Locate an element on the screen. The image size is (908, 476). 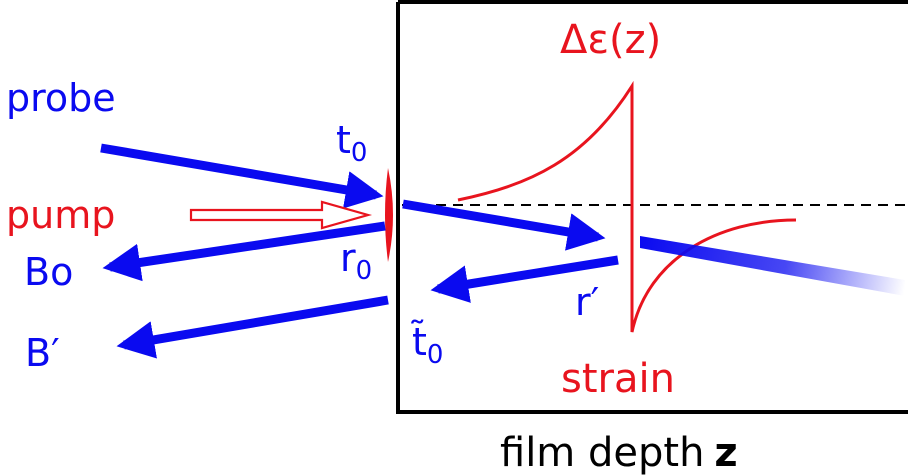
t0-label: t0 is located at coordinates (351, 143).